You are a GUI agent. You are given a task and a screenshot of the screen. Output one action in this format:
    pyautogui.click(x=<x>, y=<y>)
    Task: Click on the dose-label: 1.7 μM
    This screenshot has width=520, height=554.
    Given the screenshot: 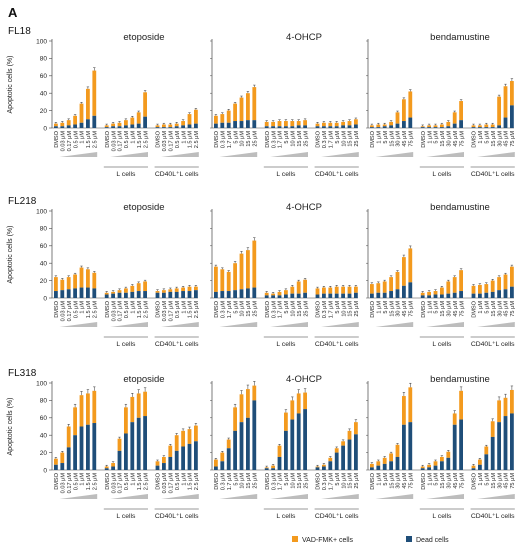 What is the action you would take?
    pyautogui.click(x=230, y=140)
    